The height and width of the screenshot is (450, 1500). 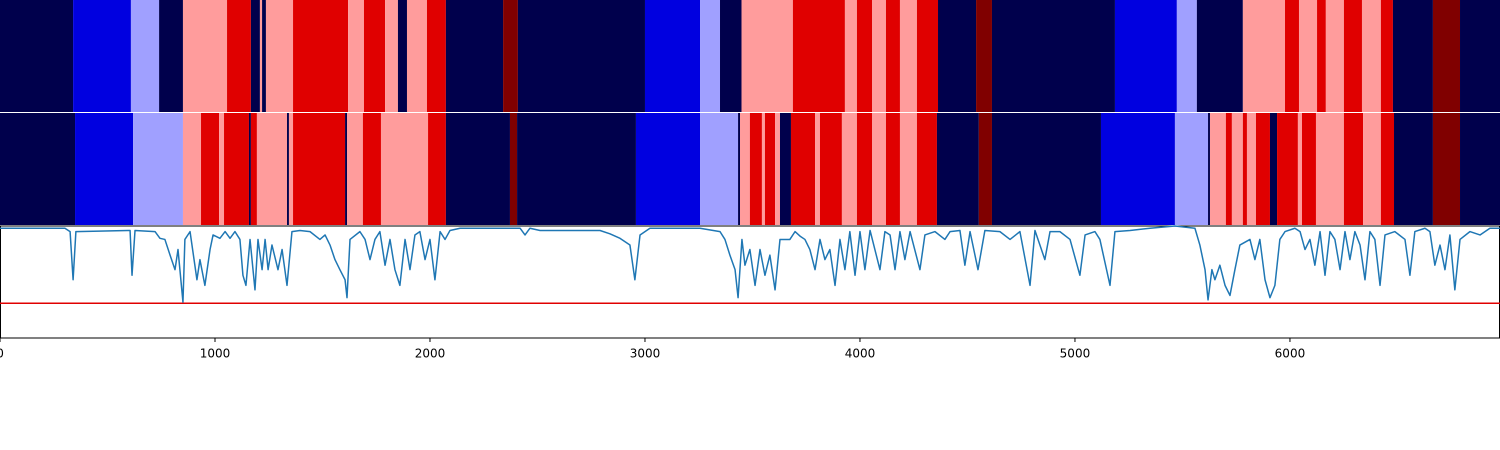 What do you see at coordinates (645, 354) in the screenshot?
I see `x-tick-label: 3000` at bounding box center [645, 354].